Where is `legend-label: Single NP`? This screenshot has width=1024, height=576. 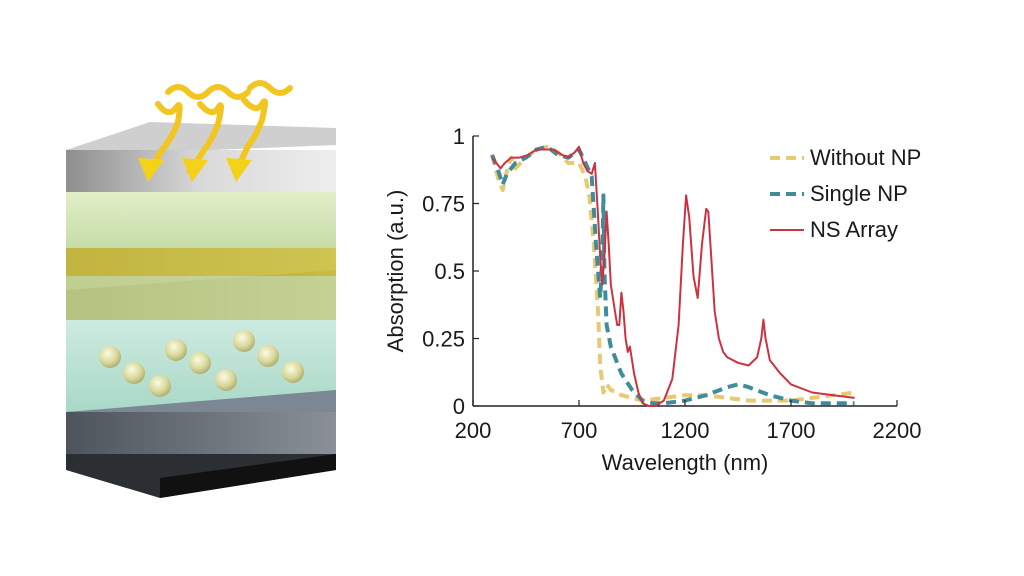 legend-label: Single NP is located at coordinates (859, 193).